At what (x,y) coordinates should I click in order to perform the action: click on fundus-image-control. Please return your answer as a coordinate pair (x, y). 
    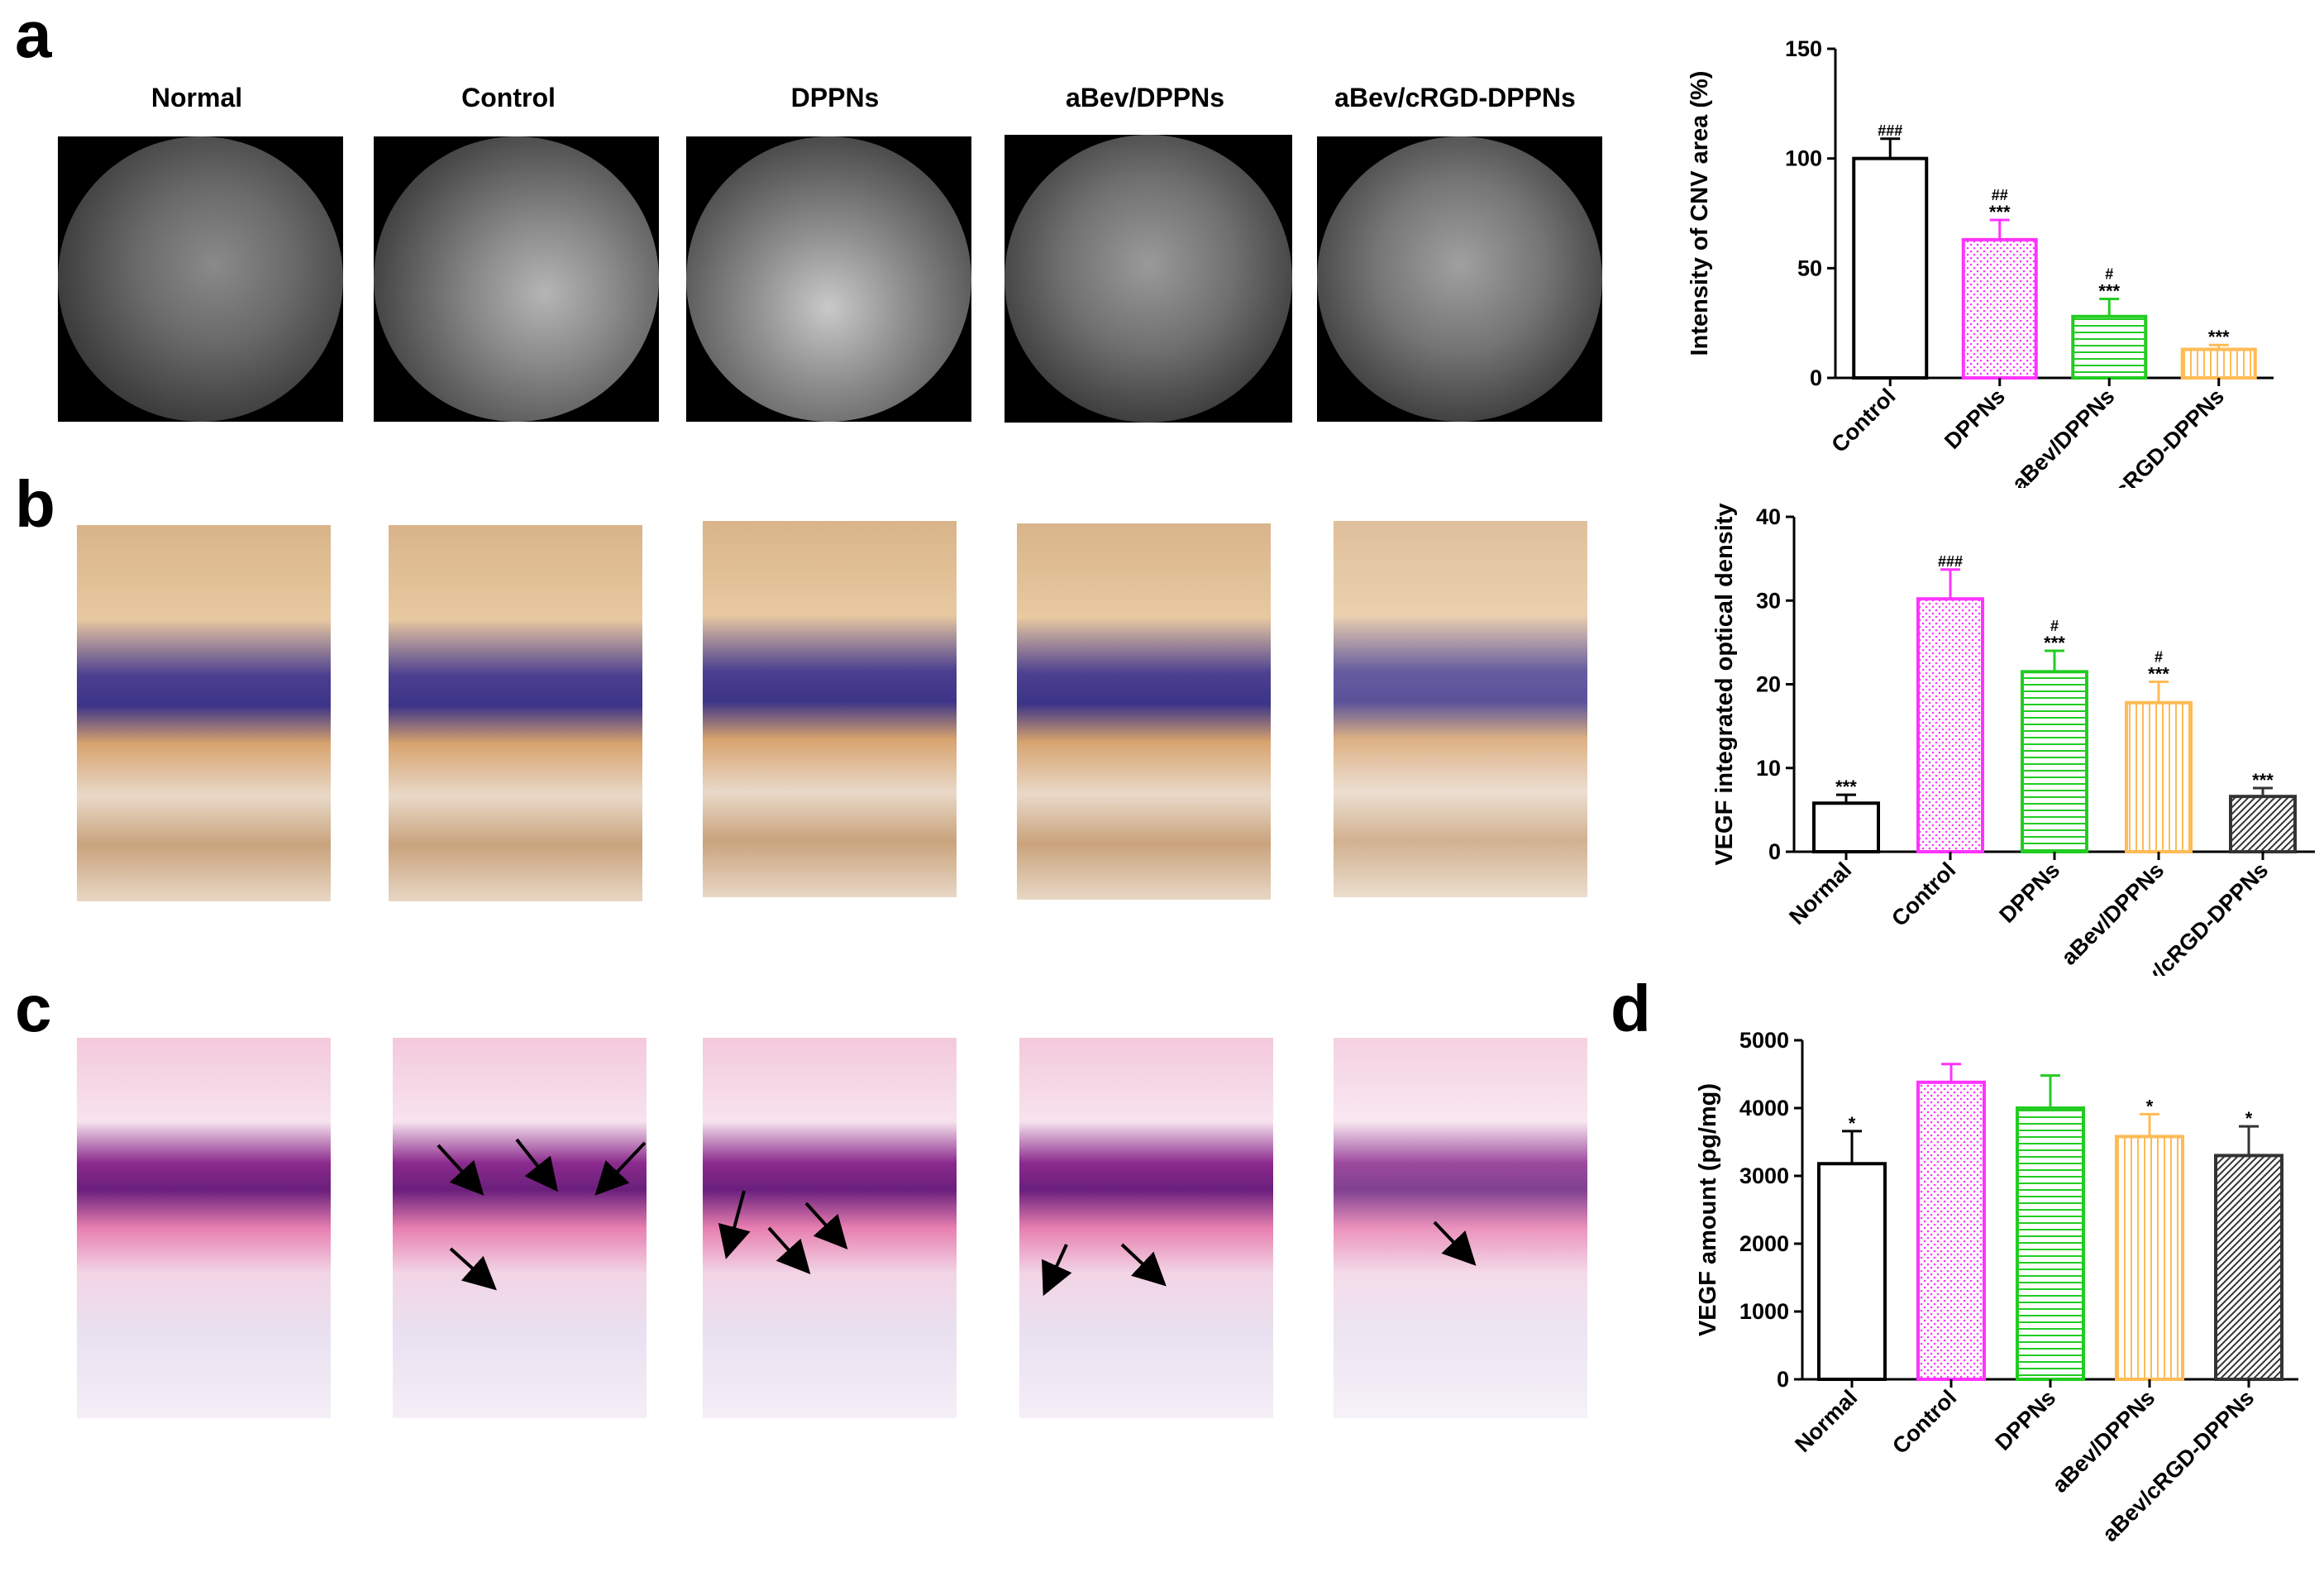
    Looking at the image, I should click on (516, 279).